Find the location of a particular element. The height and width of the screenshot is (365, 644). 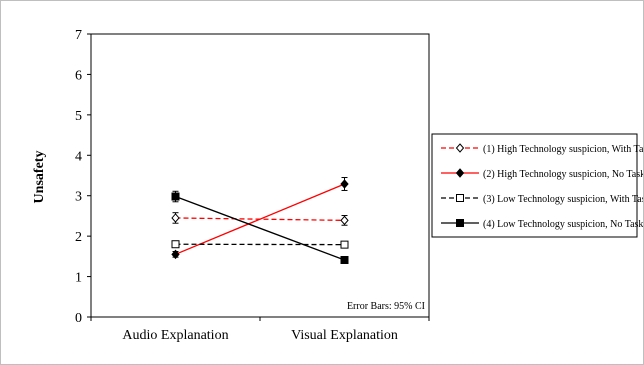

x-category-label: Audio Explanation is located at coordinates (175, 335).